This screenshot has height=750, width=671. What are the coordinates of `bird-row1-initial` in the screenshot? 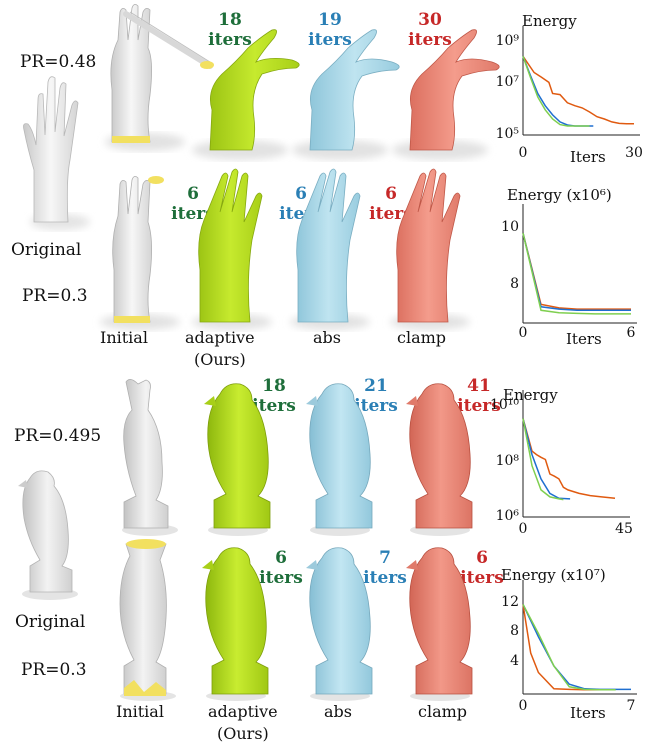 It's located at (150, 457).